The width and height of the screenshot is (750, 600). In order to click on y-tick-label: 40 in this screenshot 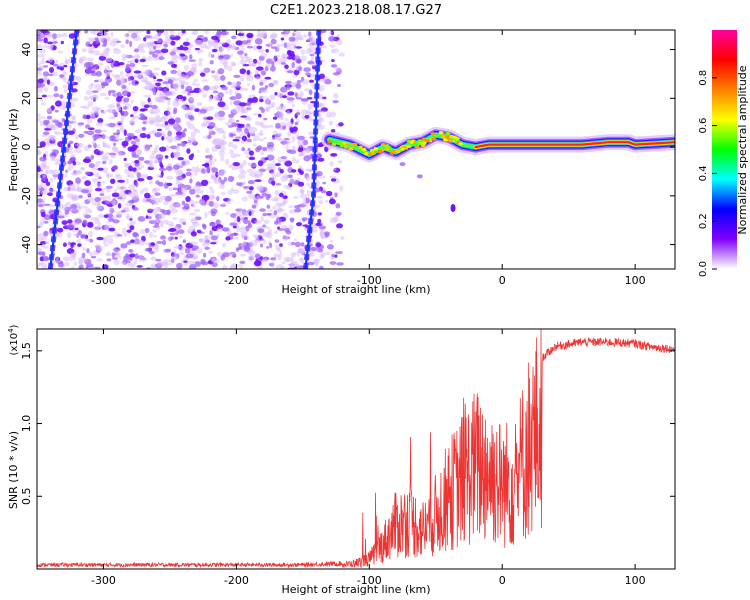, I will do `click(26, 50)`.